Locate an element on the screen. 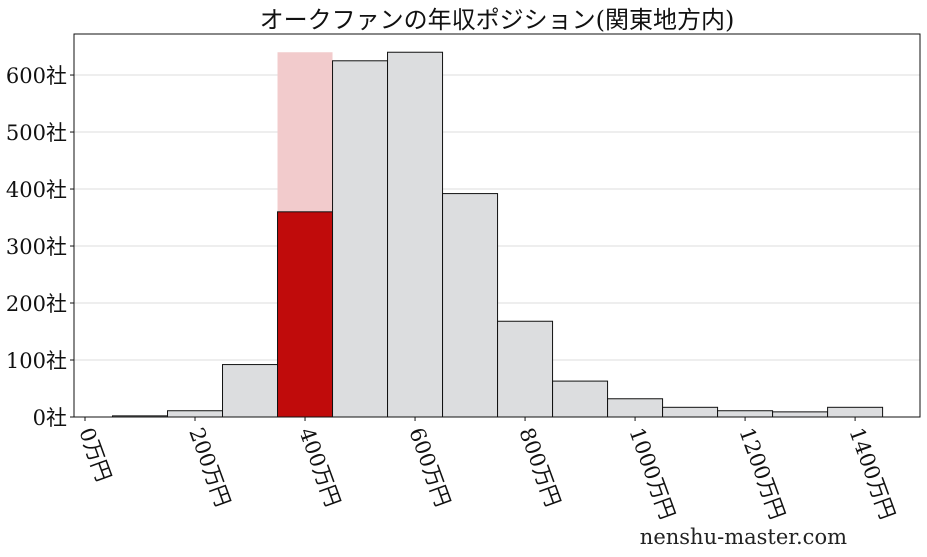  x-tick-label: 1000万円 is located at coordinates (651, 474).